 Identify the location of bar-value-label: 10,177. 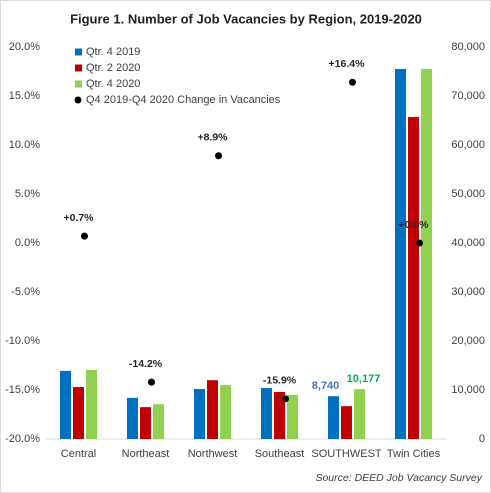
(364, 379).